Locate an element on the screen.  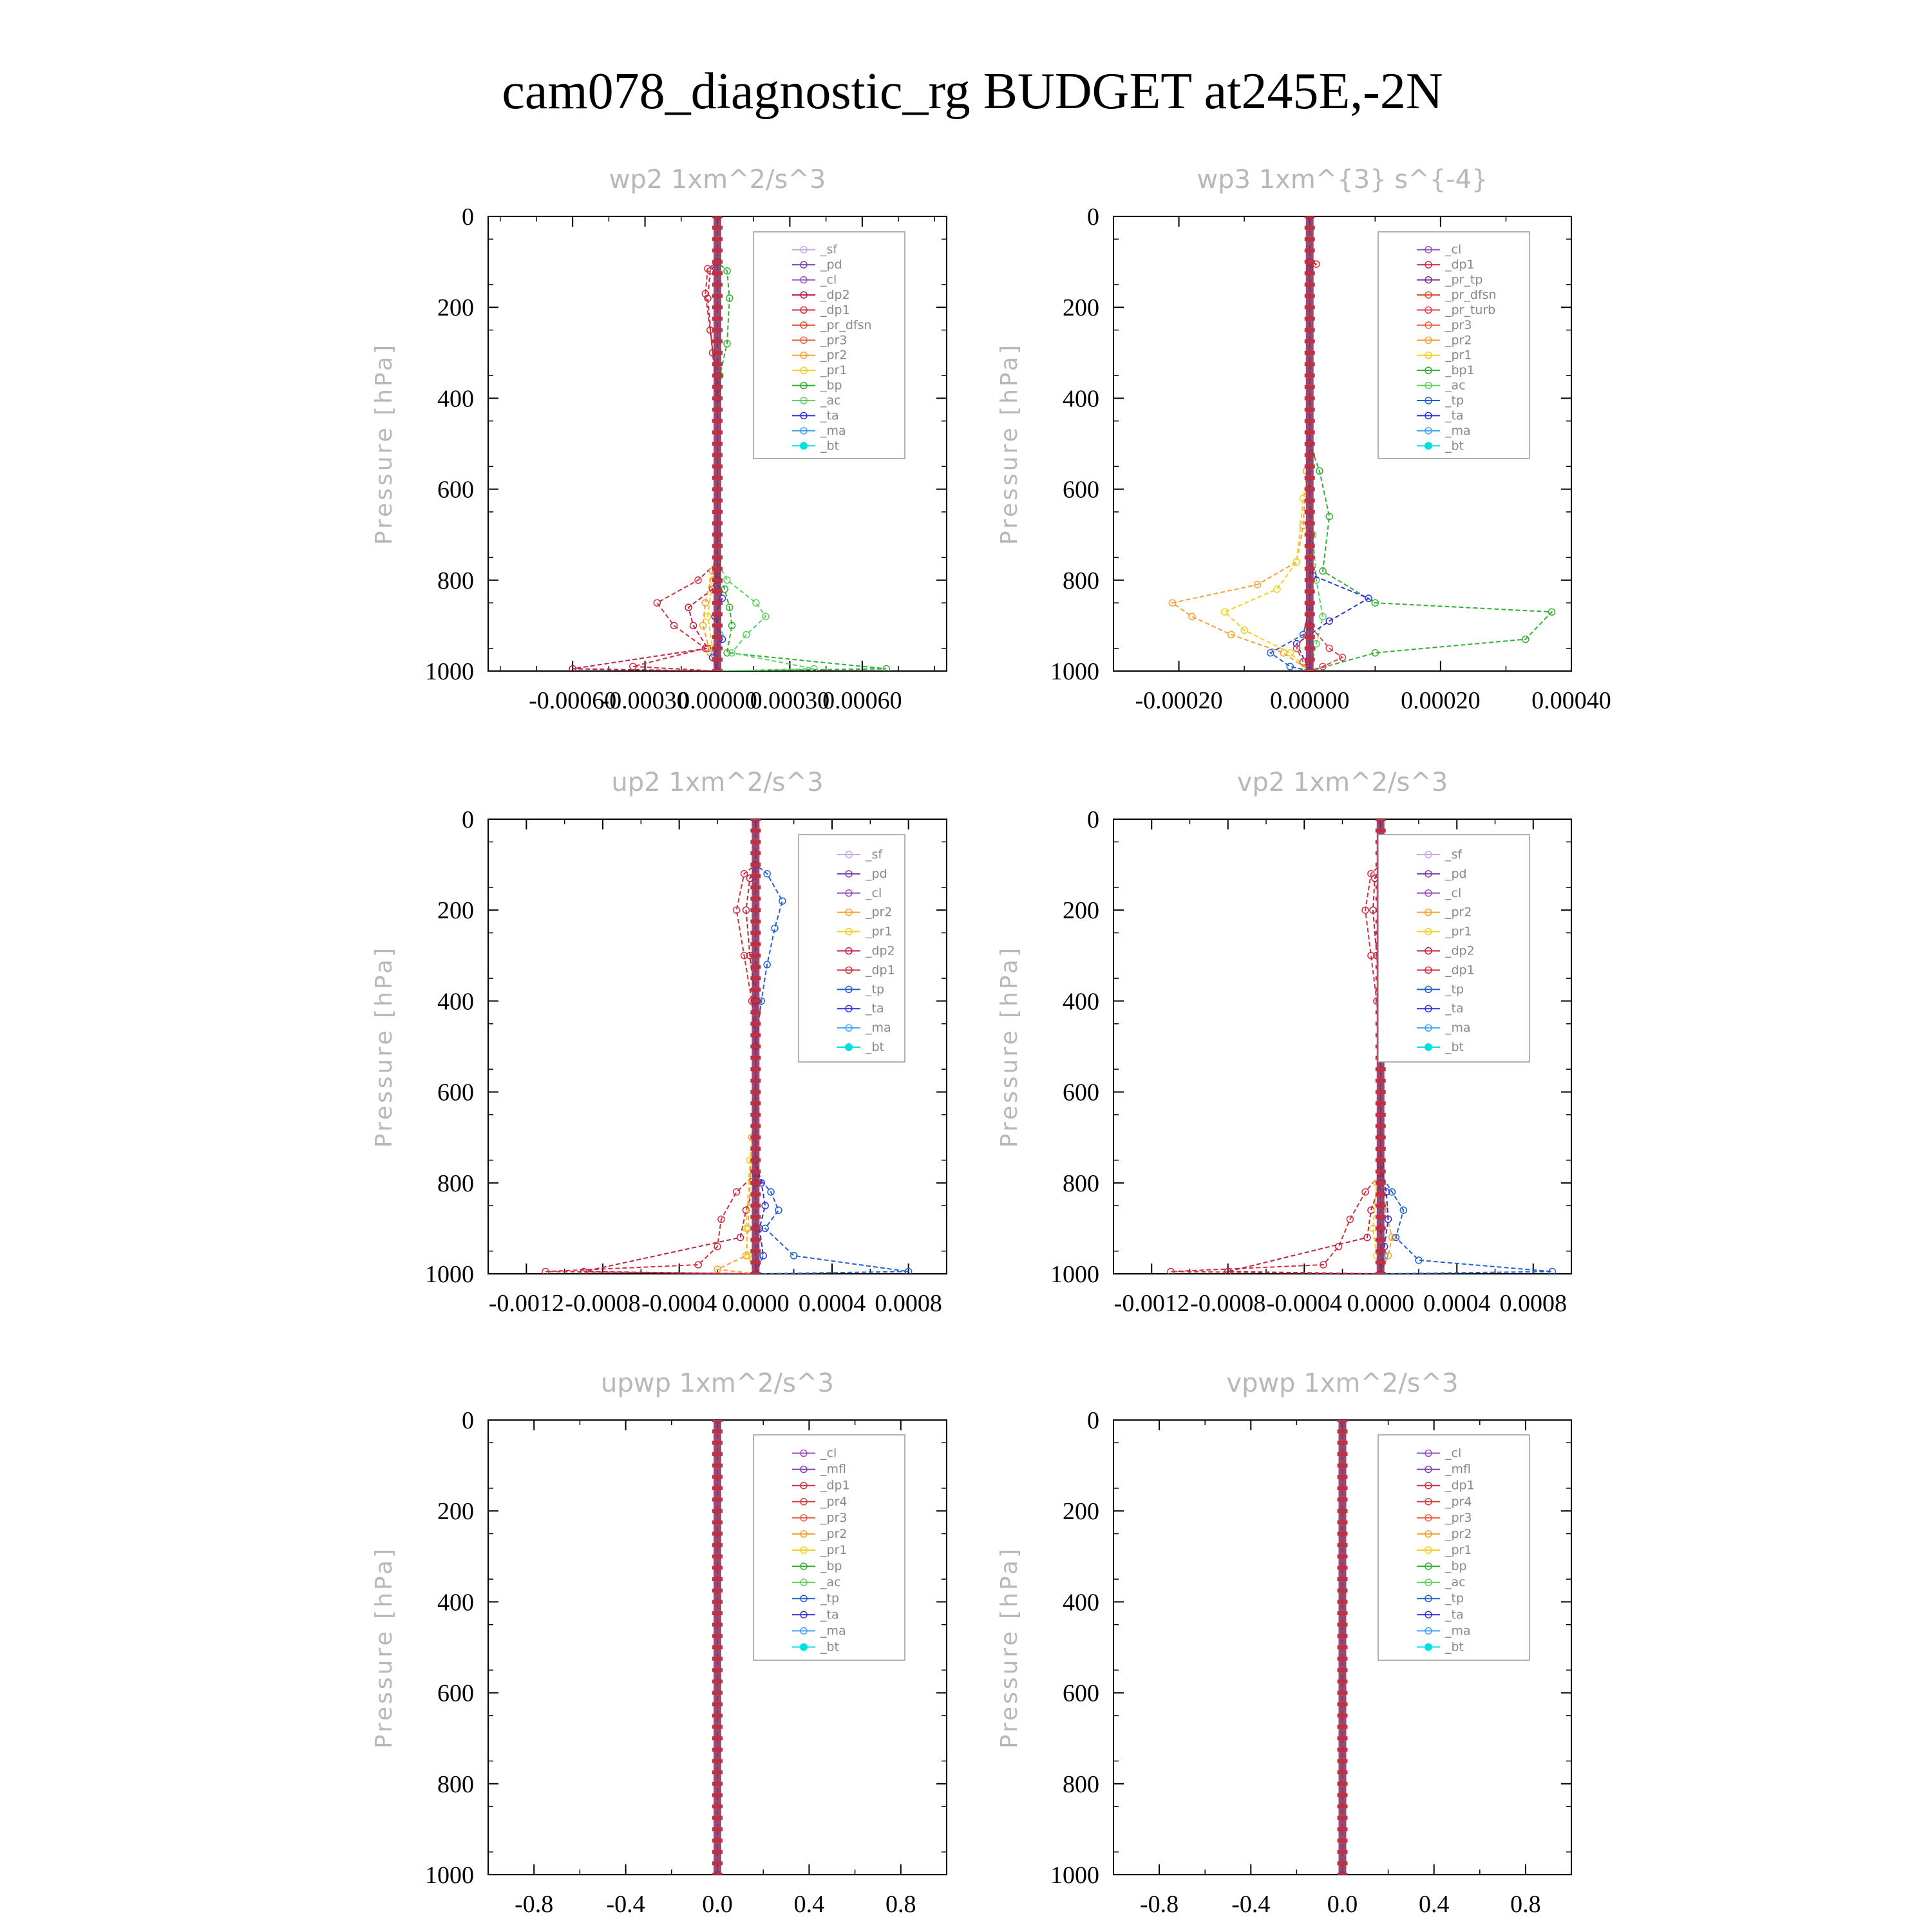
panel-title: upwp 1xm^2/s^3 is located at coordinates (717, 1383).